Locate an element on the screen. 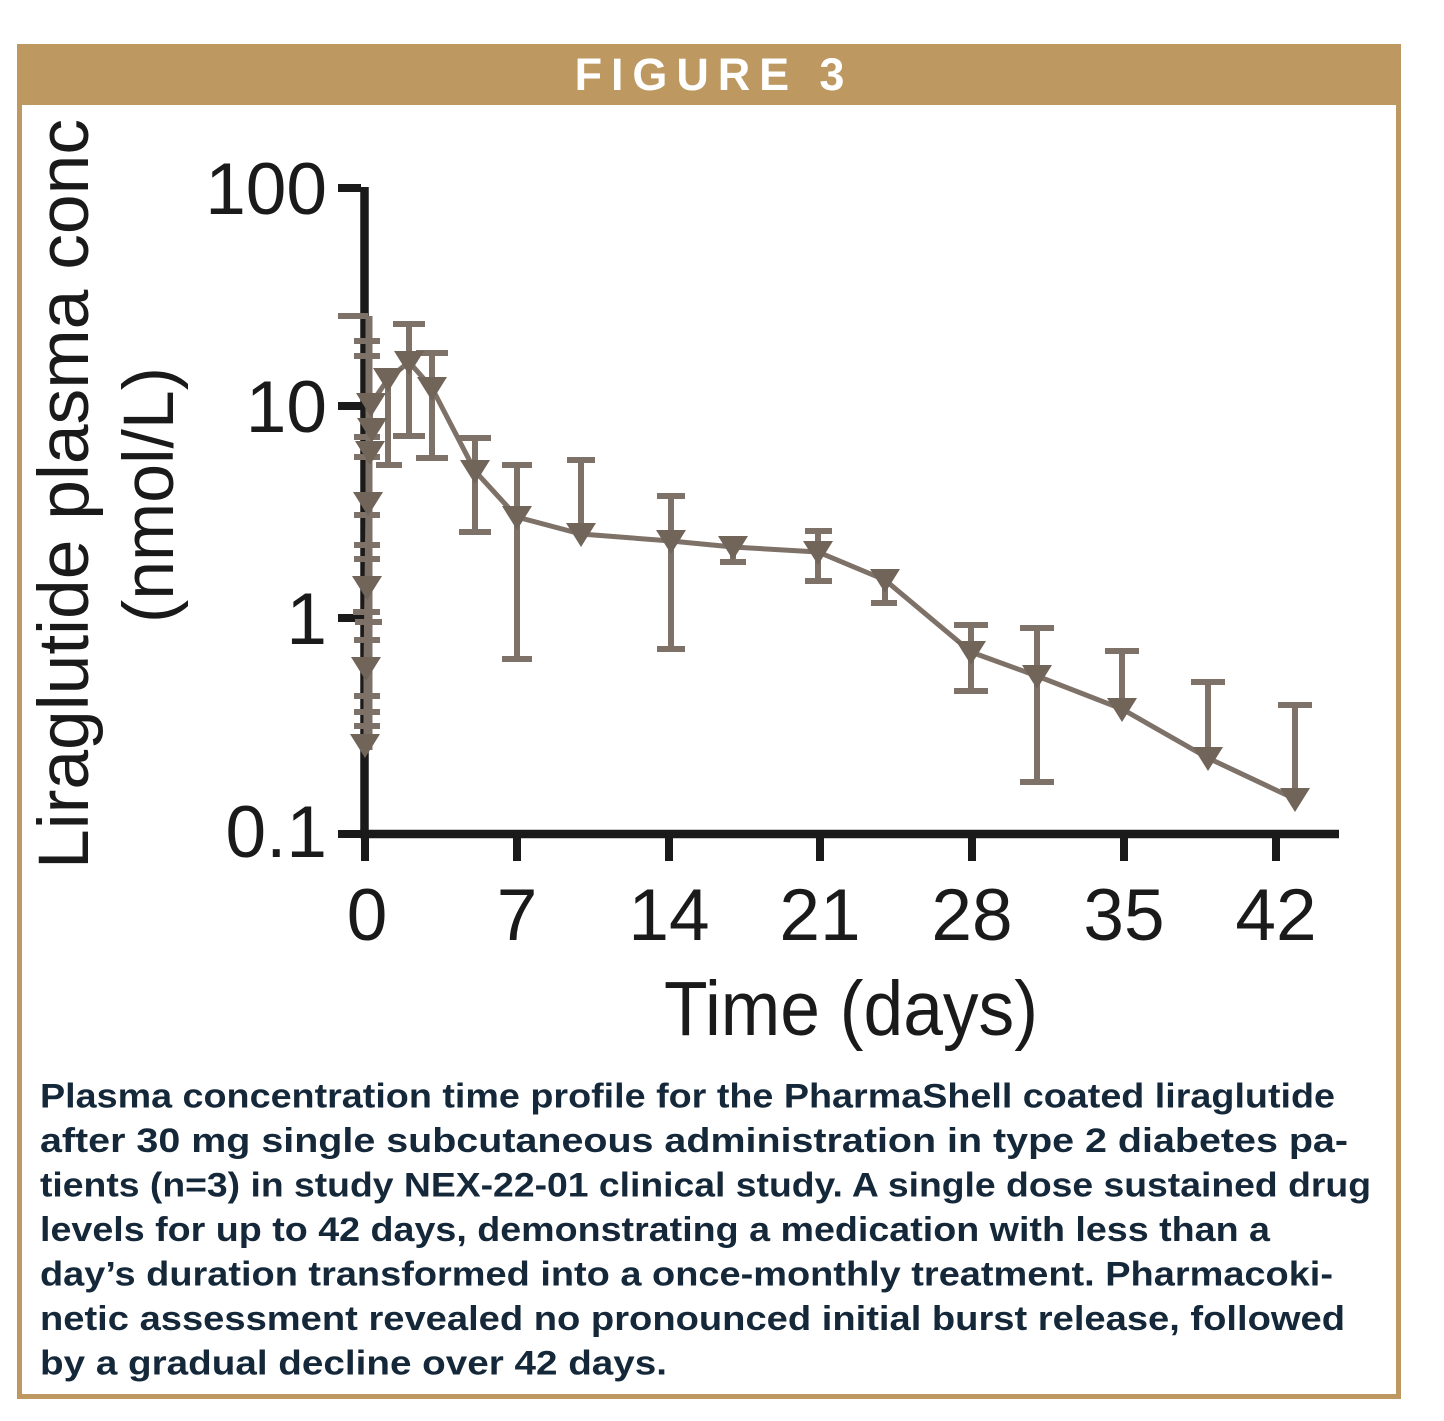 The width and height of the screenshot is (1444, 1421). svg-text: 35 is located at coordinates (1123, 915).